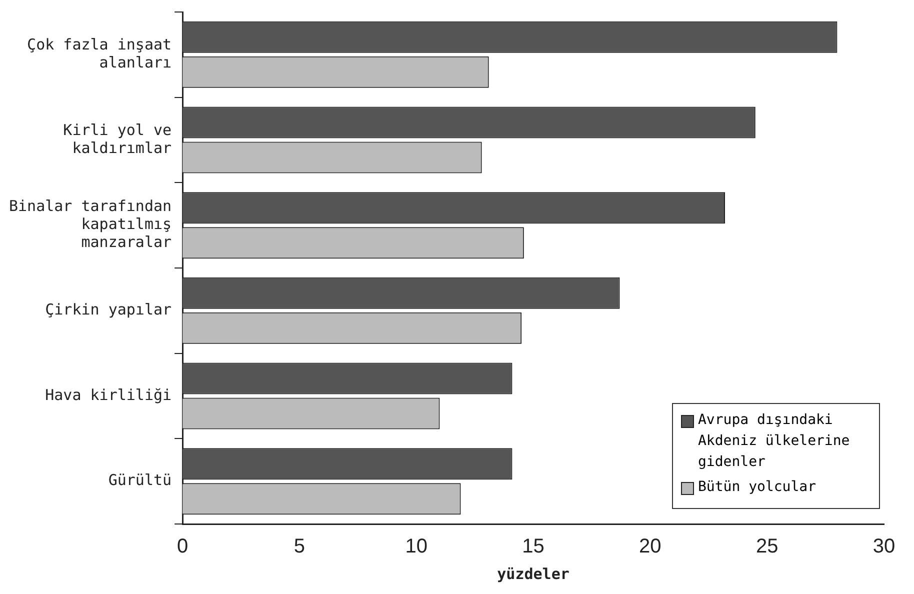 The image size is (914, 594). What do you see at coordinates (117, 138) in the screenshot?
I see `y-tick-label: Kirli yol ve kaldırımlar` at bounding box center [117, 138].